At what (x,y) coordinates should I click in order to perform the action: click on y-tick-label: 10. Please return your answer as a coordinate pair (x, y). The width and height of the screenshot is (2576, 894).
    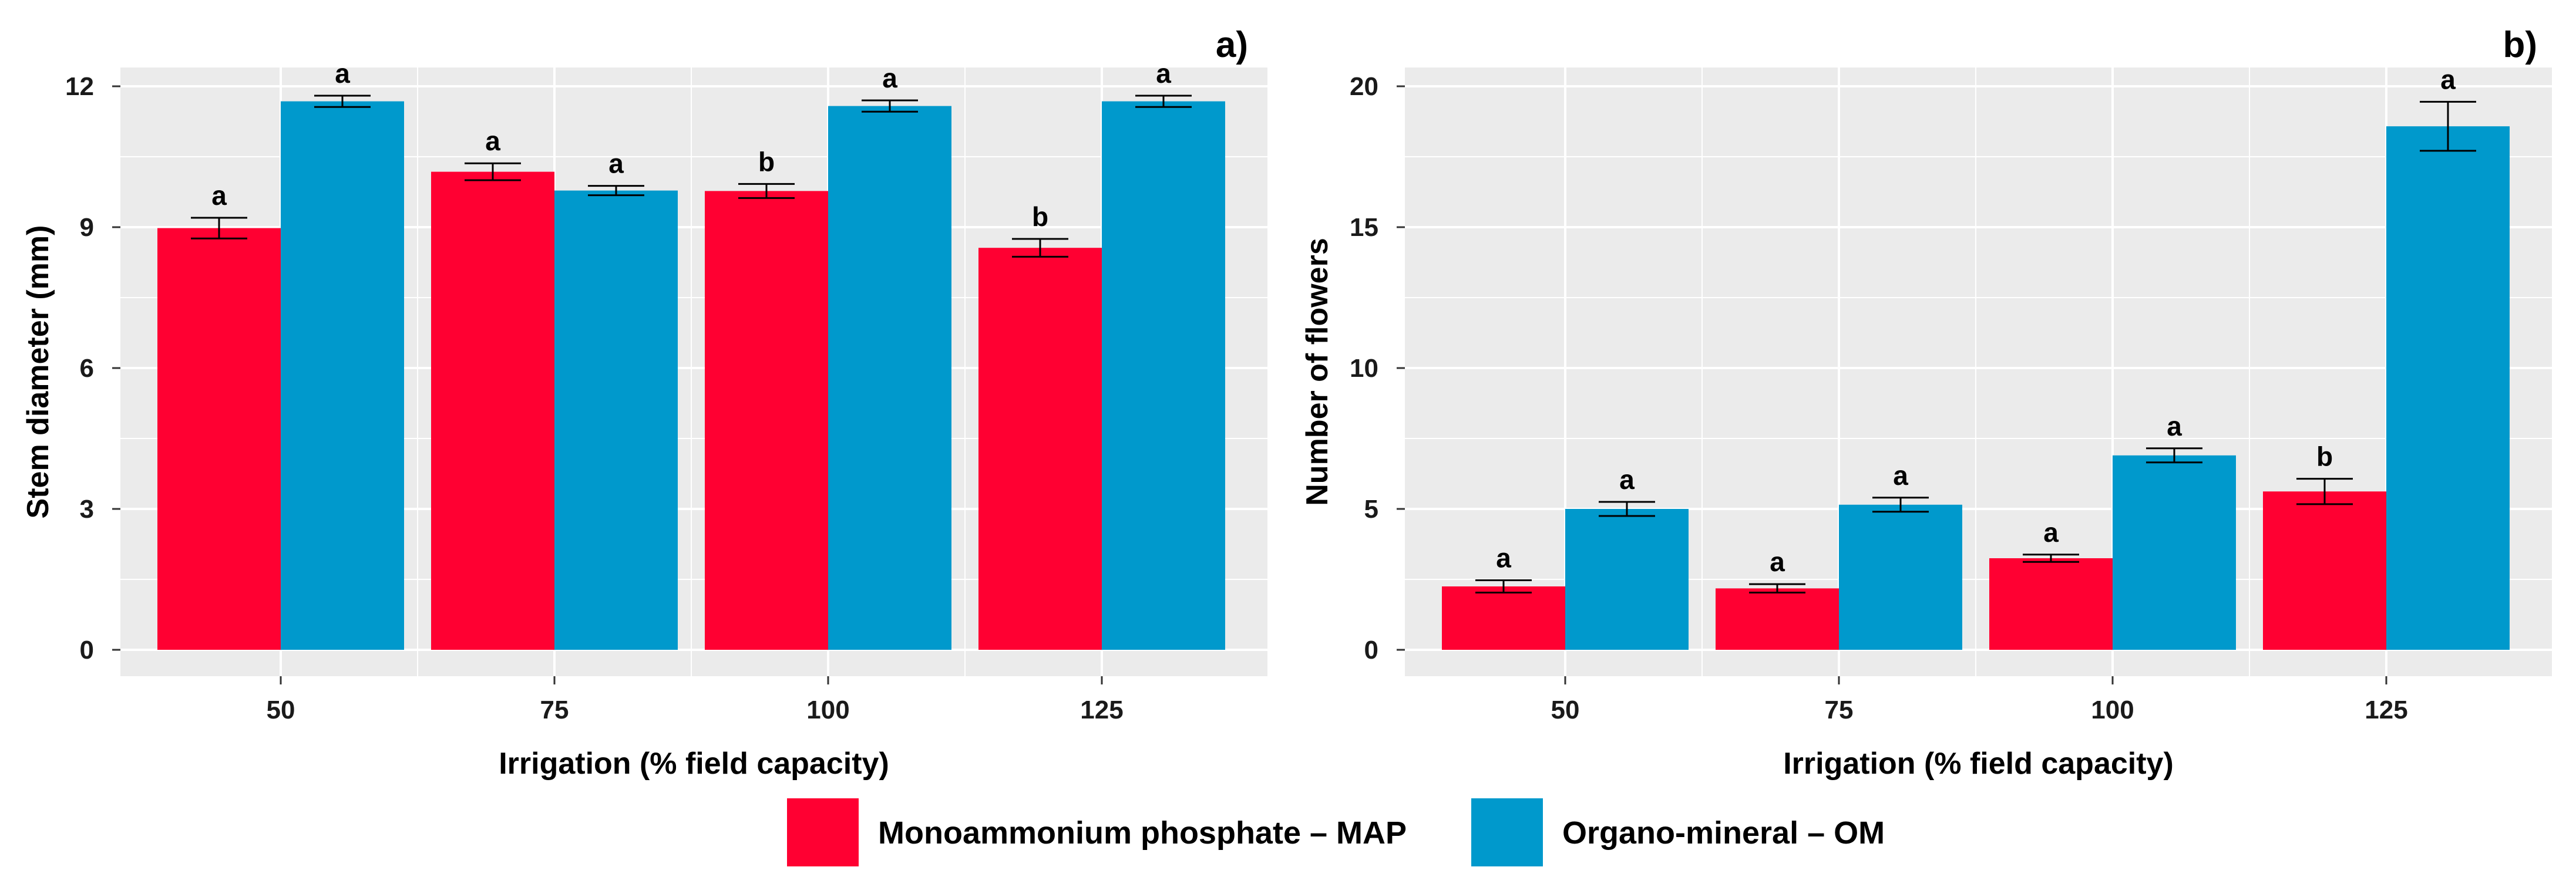
    Looking at the image, I should click on (1364, 368).